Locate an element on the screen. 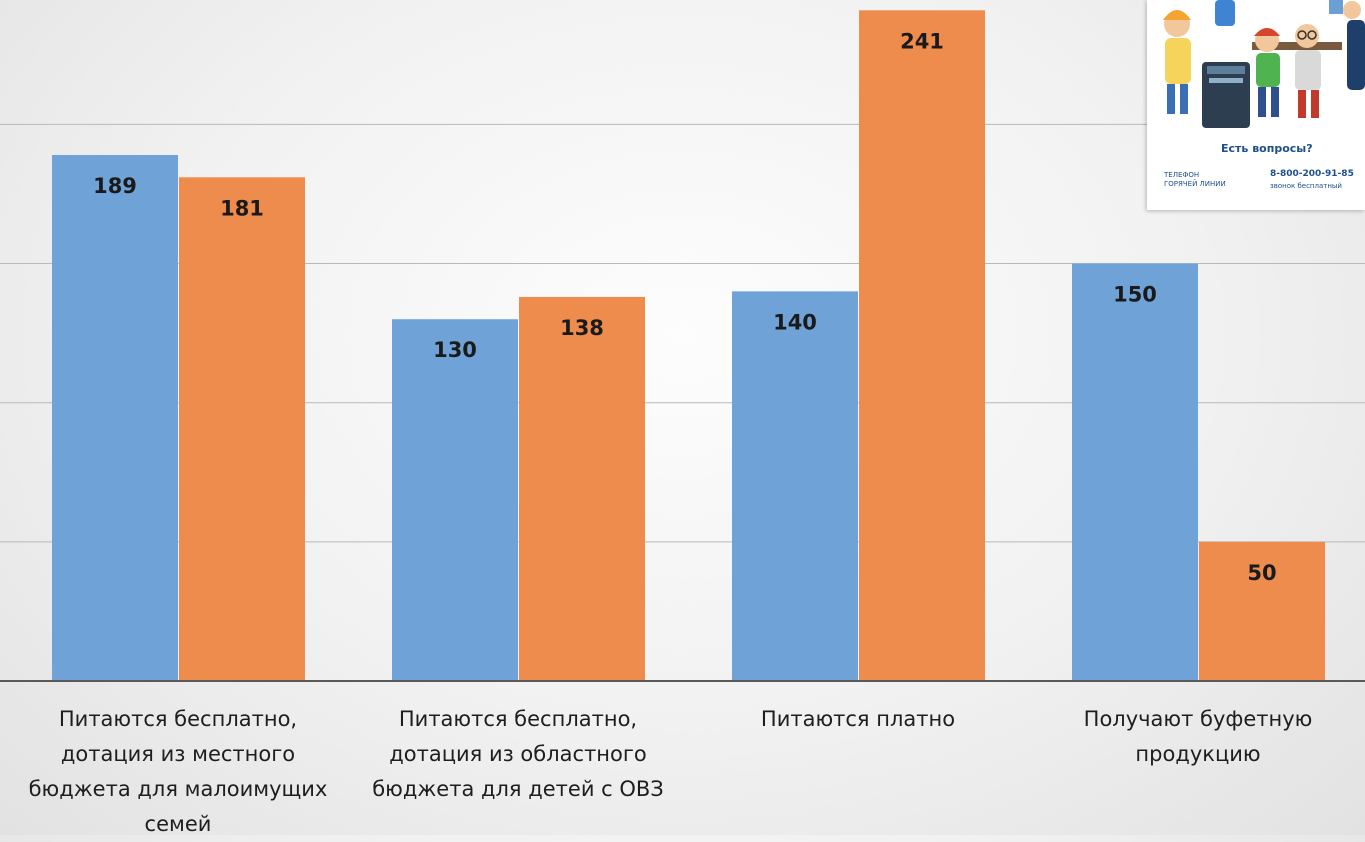 The width and height of the screenshot is (1365, 842). category-label-3: Получают буфетную продукцию is located at coordinates (1198, 736).